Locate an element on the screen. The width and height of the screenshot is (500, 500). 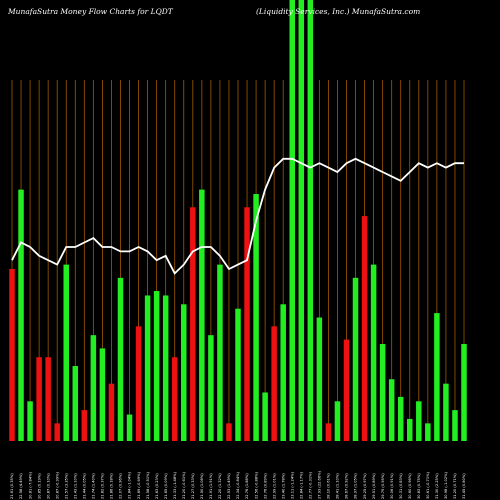
x-tick-label: 21.65 (0.09%) is located at coordinates (166, 486).